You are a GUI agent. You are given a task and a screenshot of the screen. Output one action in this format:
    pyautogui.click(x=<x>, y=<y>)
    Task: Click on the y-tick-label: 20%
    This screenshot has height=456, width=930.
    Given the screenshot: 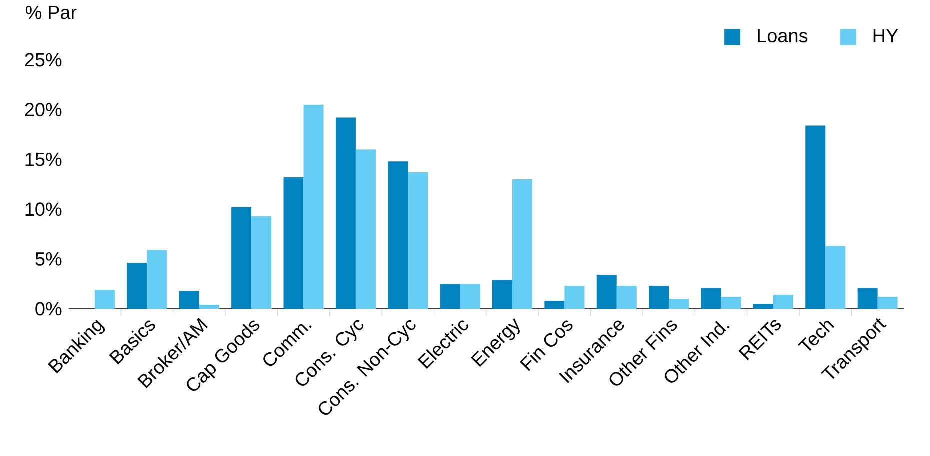 What is the action you would take?
    pyautogui.click(x=43, y=110)
    